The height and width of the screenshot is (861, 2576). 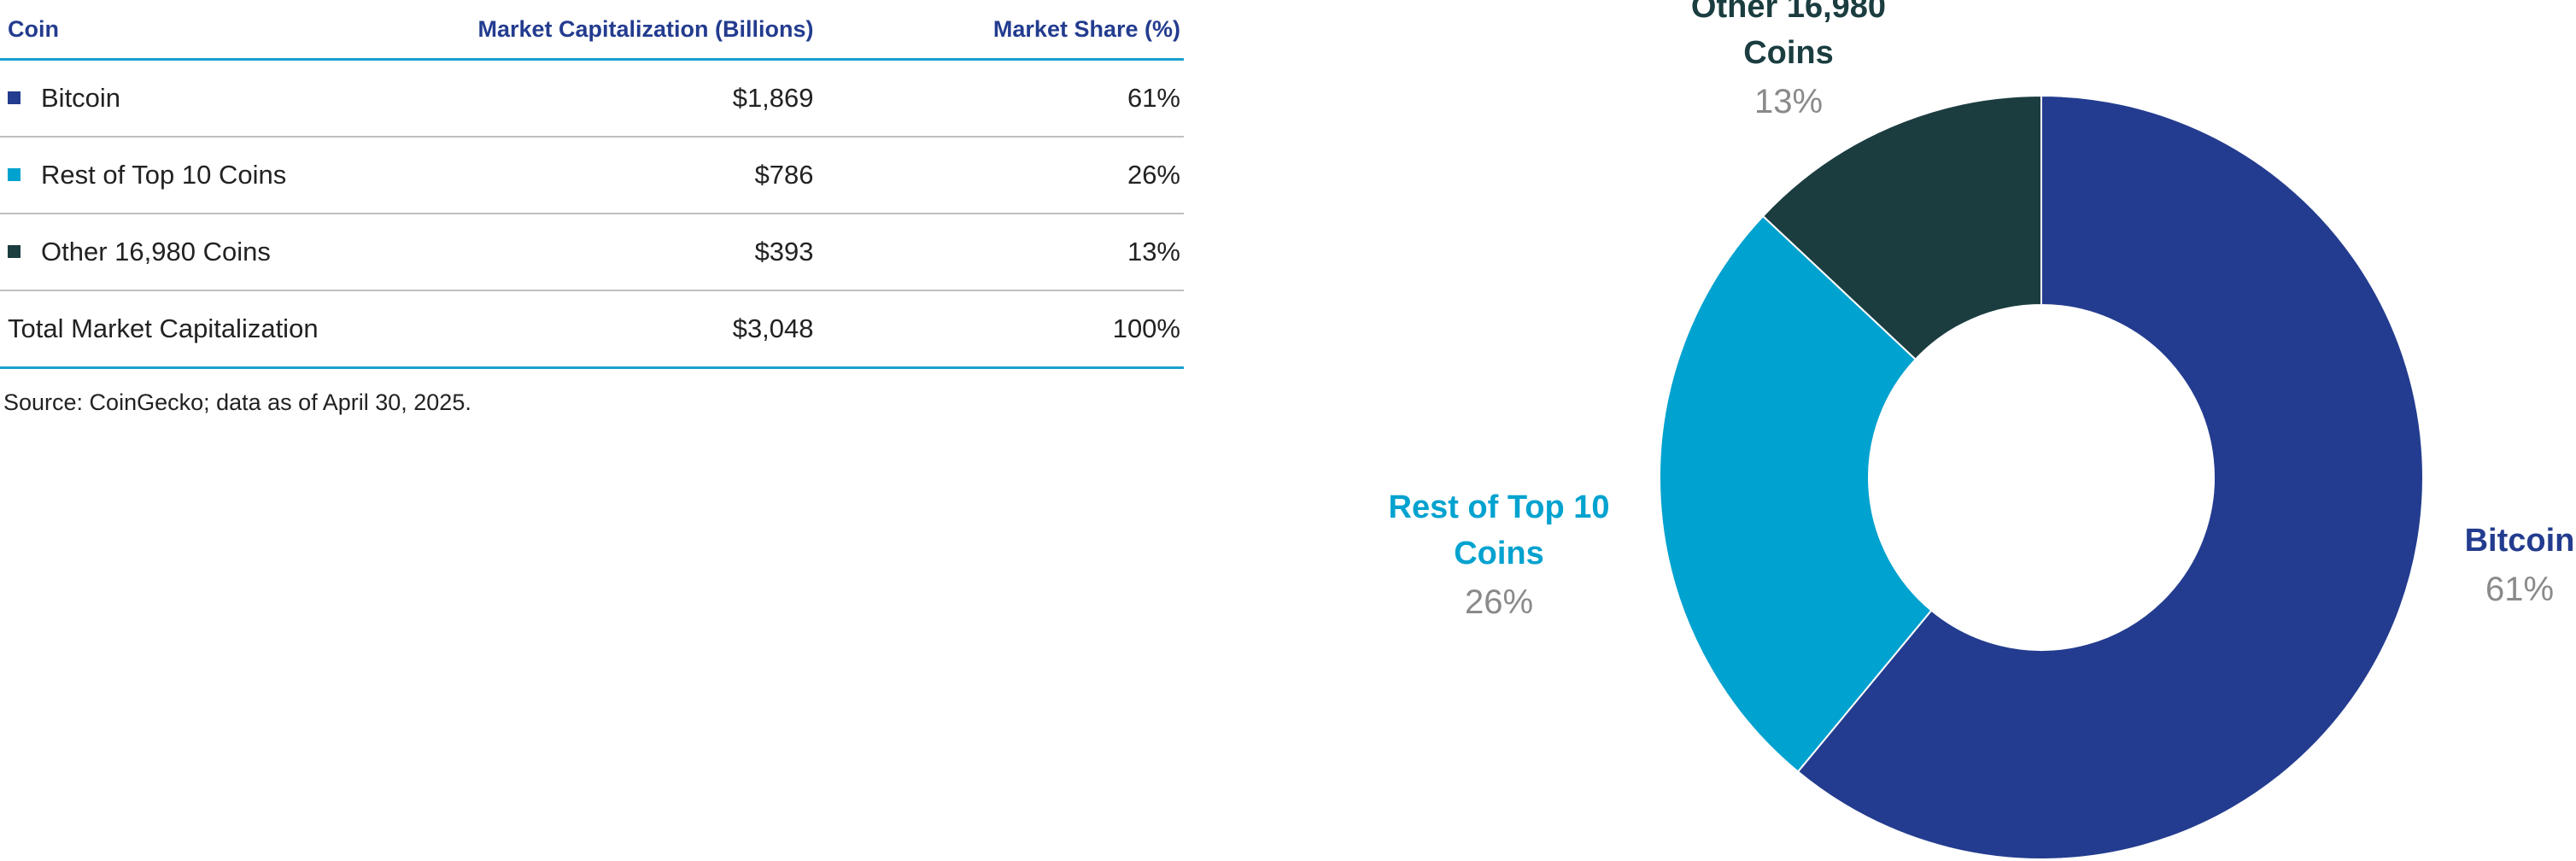 What do you see at coordinates (180, 98) in the screenshot?
I see `table-cell-coin: Bitcoin` at bounding box center [180, 98].